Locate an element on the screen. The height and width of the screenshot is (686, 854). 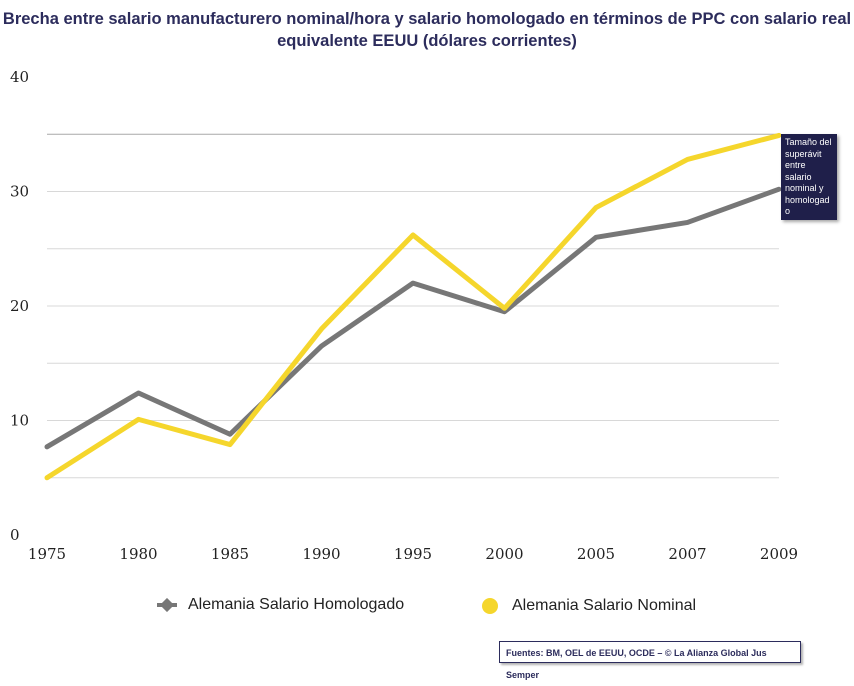
x-tick-label: 1980 is located at coordinates (138, 554).